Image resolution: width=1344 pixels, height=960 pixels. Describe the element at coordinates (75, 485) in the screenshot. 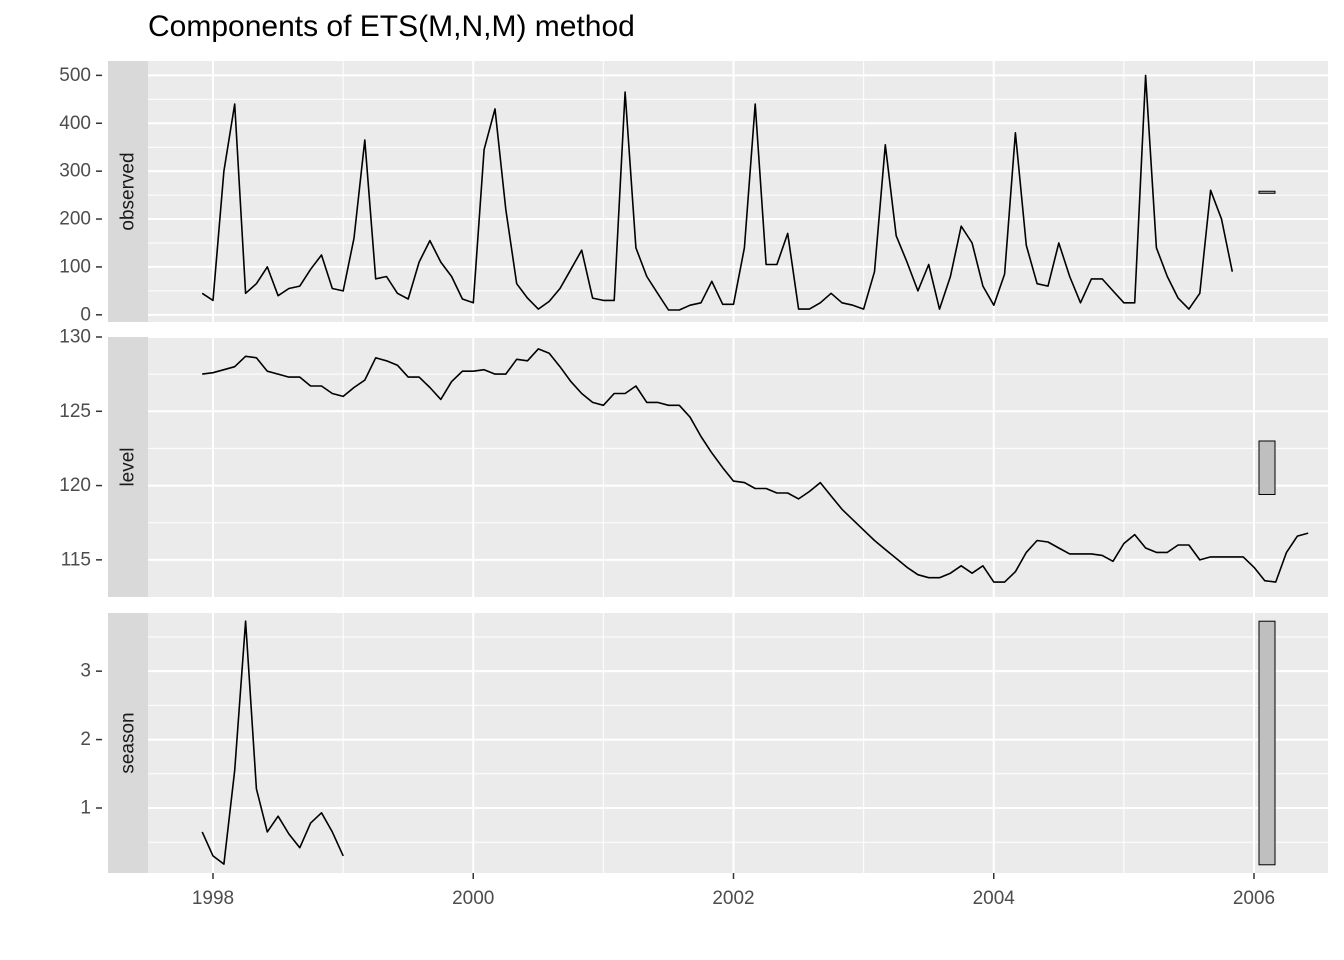

I see `y-tick-label: 120` at that location.